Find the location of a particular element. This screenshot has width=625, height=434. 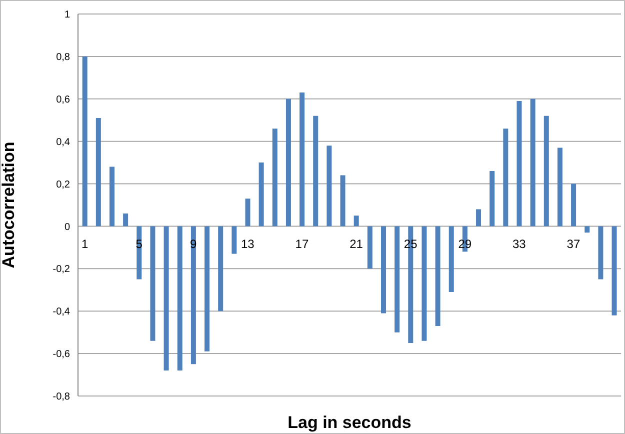

y-tick-label: 0 is located at coordinates (67, 227).